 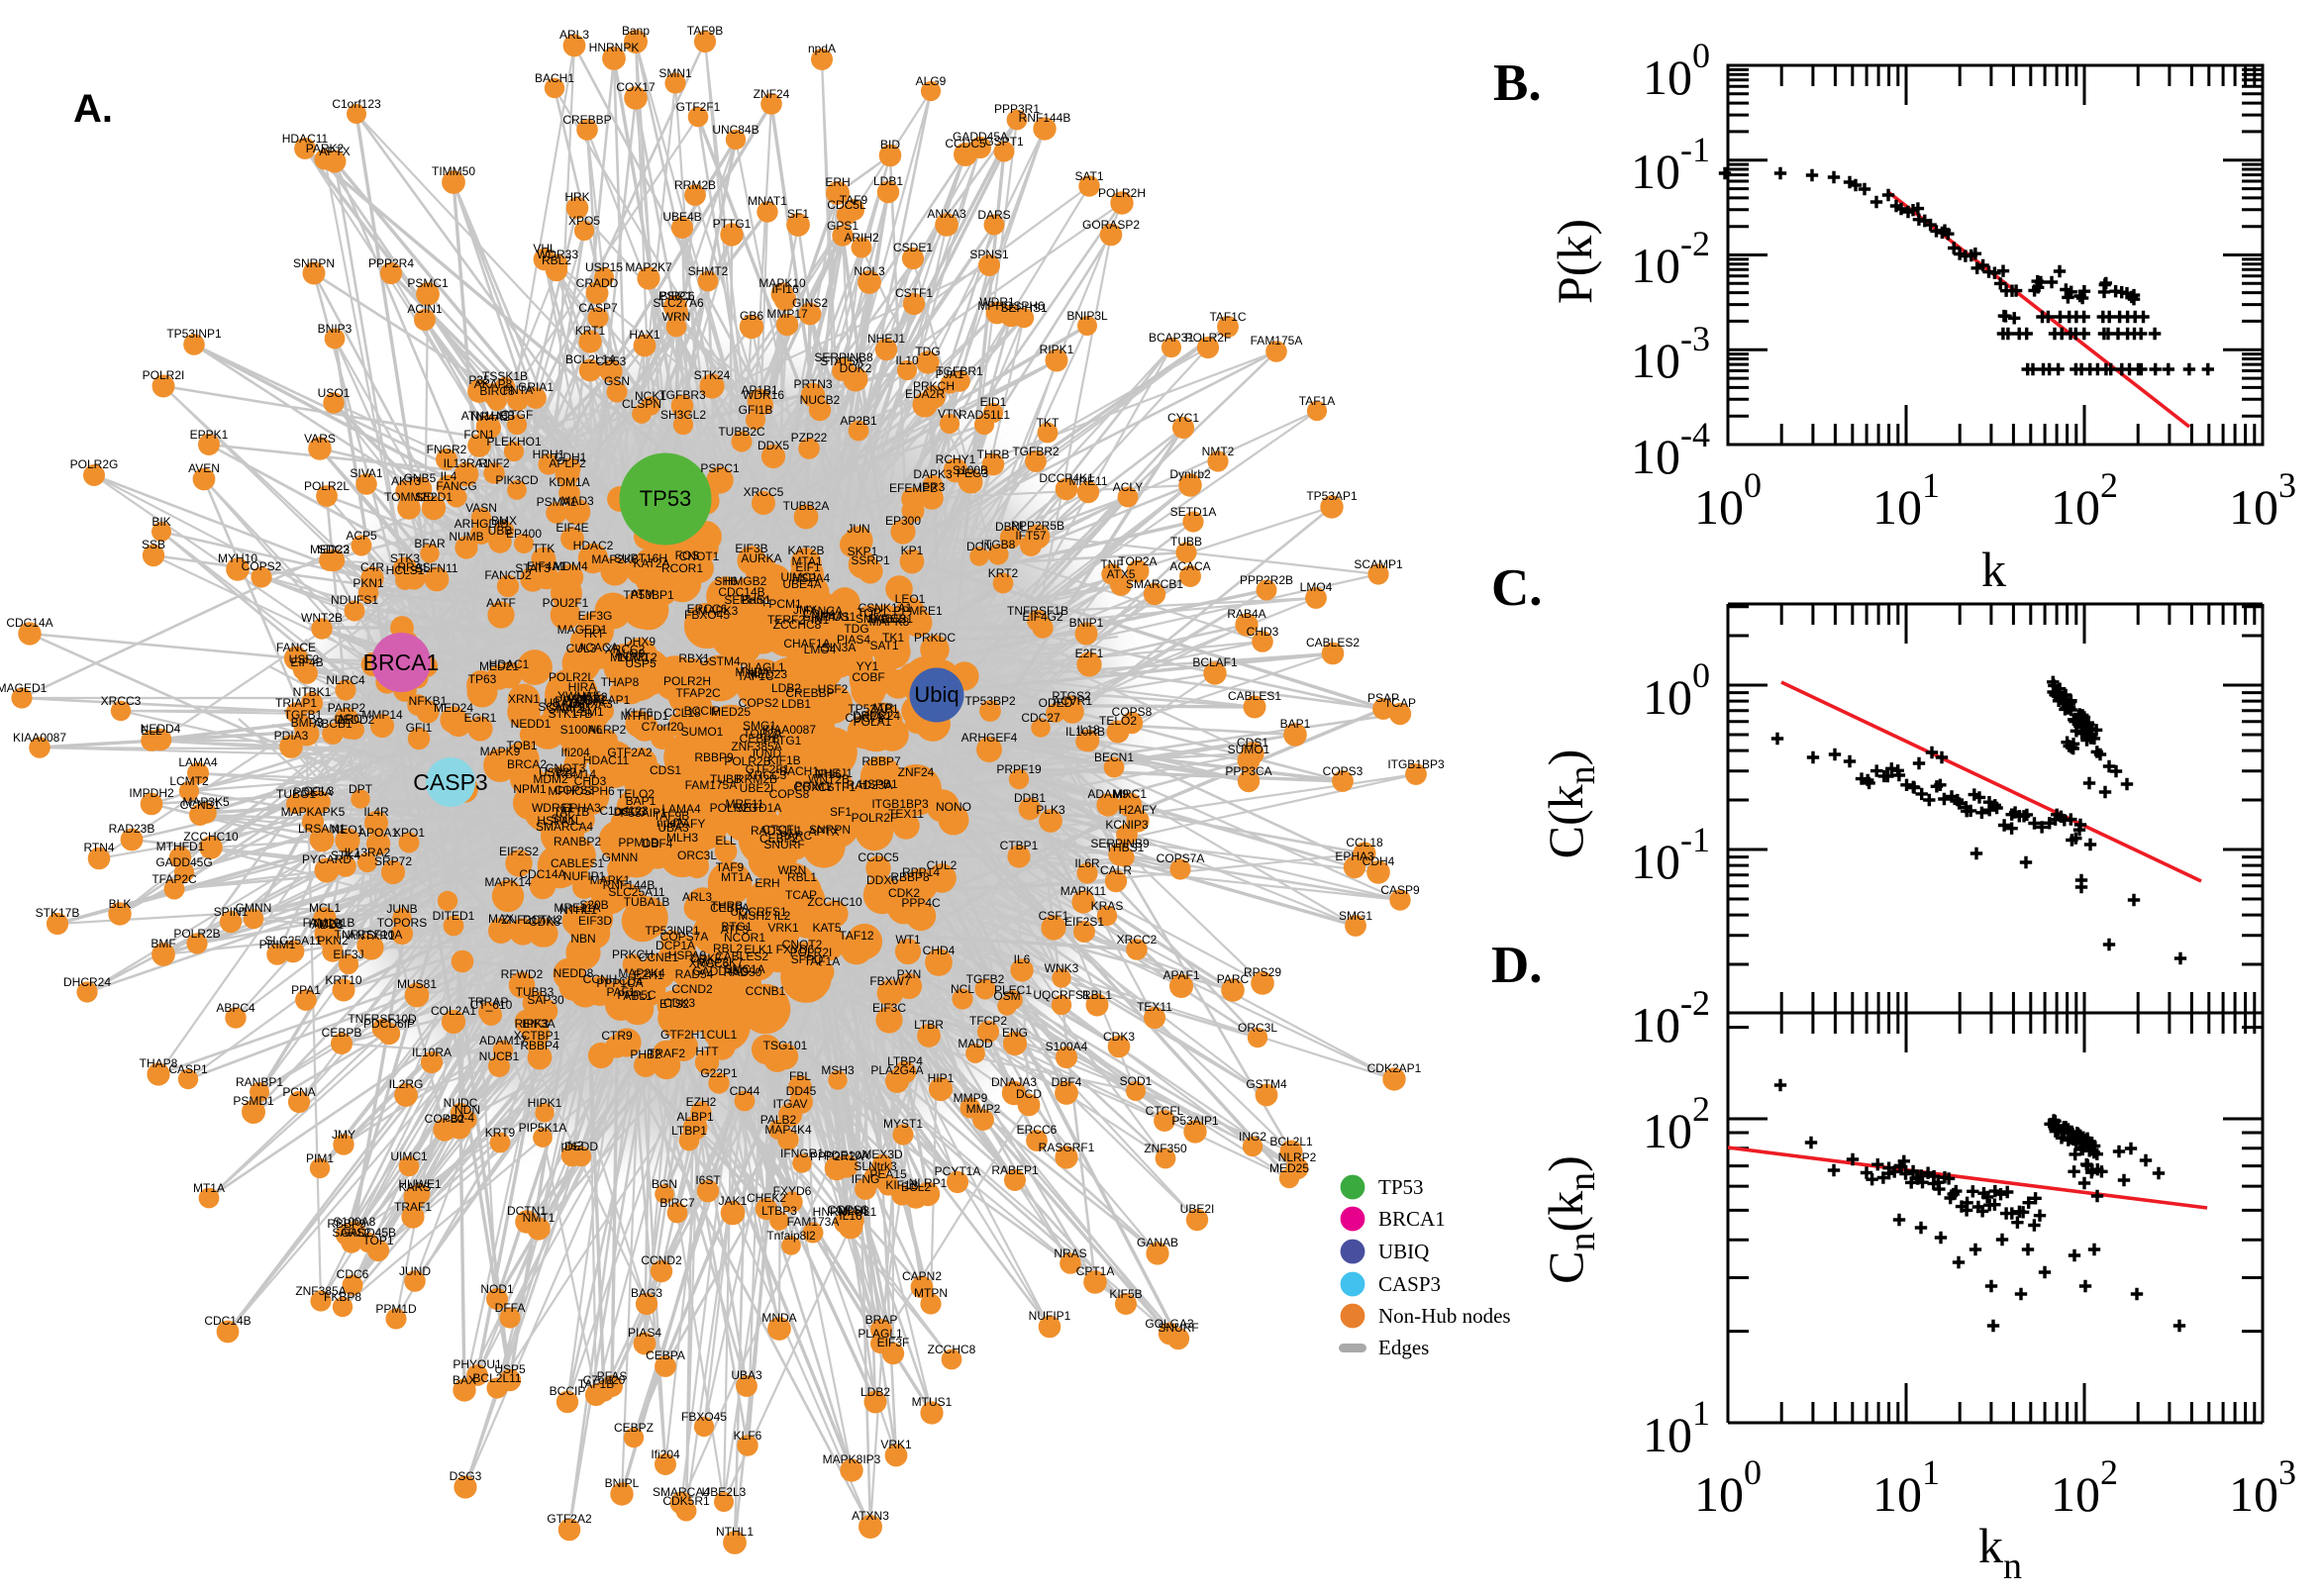 I want to click on svg-text: C7orf20, so click(x=604, y=1380).